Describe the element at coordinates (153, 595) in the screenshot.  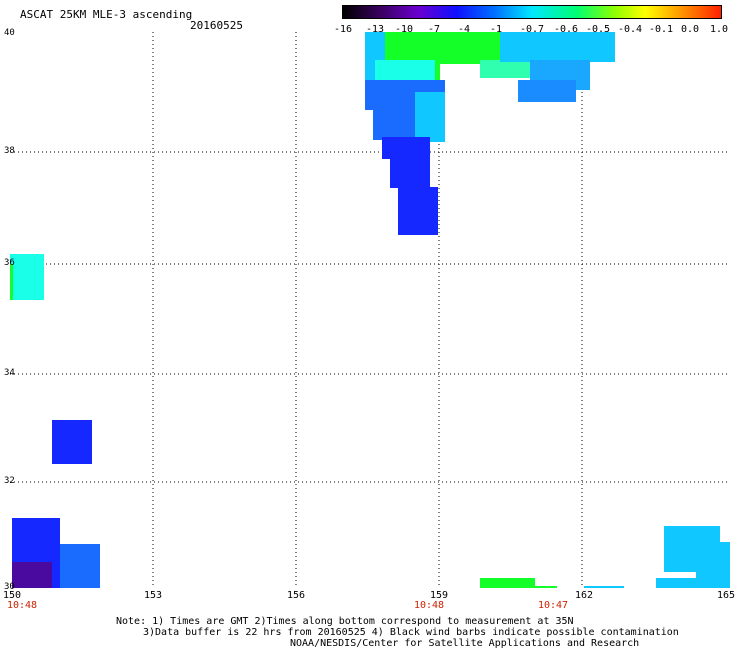
I see `x-label: 153` at that location.